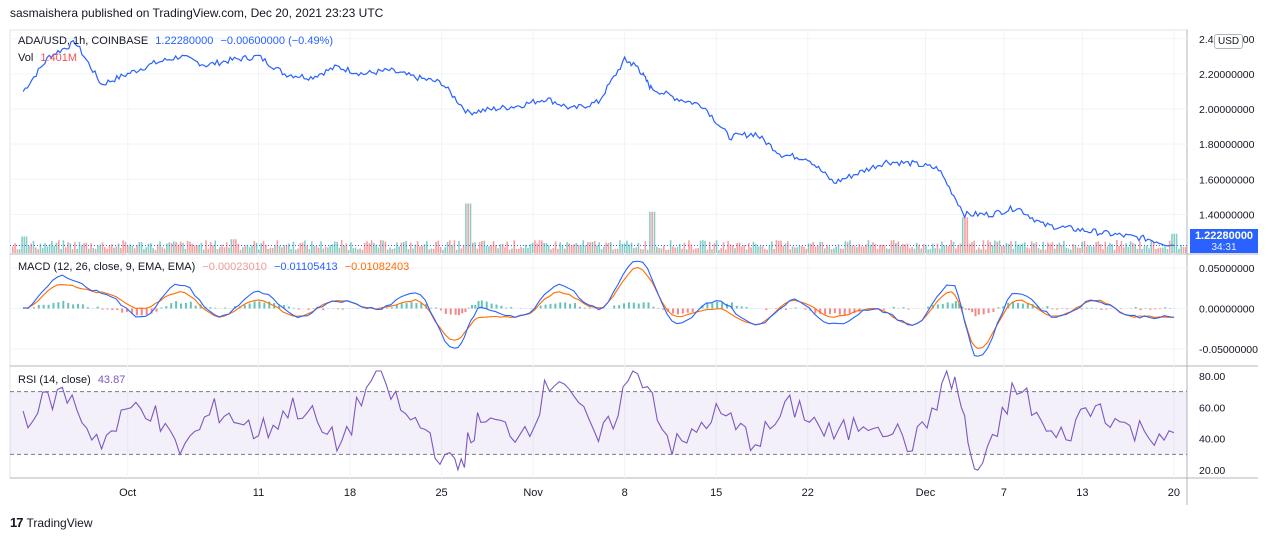 The width and height of the screenshot is (1280, 541). I want to click on volume-legend: Vol 1.401M, so click(49, 58).